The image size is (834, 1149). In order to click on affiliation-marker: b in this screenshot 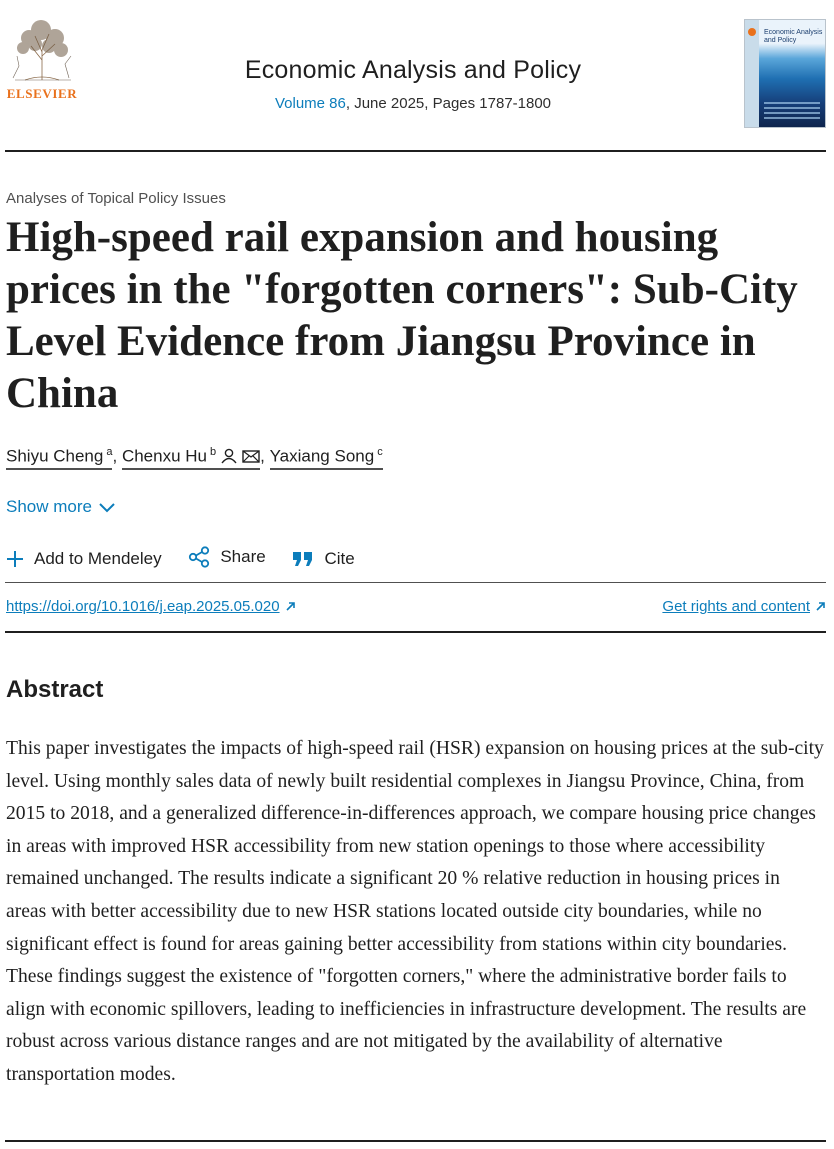, I will do `click(213, 452)`.